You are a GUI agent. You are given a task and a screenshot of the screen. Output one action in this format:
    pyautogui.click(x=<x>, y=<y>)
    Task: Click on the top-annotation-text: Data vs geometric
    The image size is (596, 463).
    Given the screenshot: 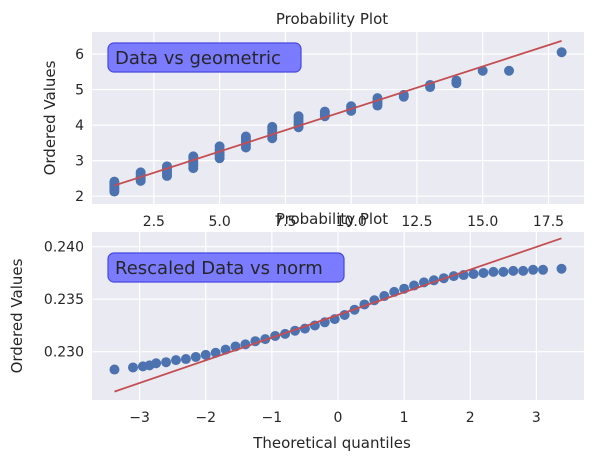 What is the action you would take?
    pyautogui.click(x=198, y=58)
    